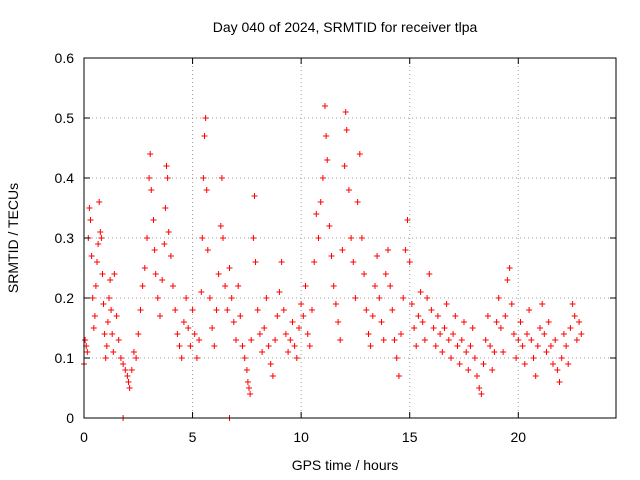 This screenshot has width=640, height=480. What do you see at coordinates (13, 238) in the screenshot?
I see `y-axis-label: SRMTID / TECUs` at bounding box center [13, 238].